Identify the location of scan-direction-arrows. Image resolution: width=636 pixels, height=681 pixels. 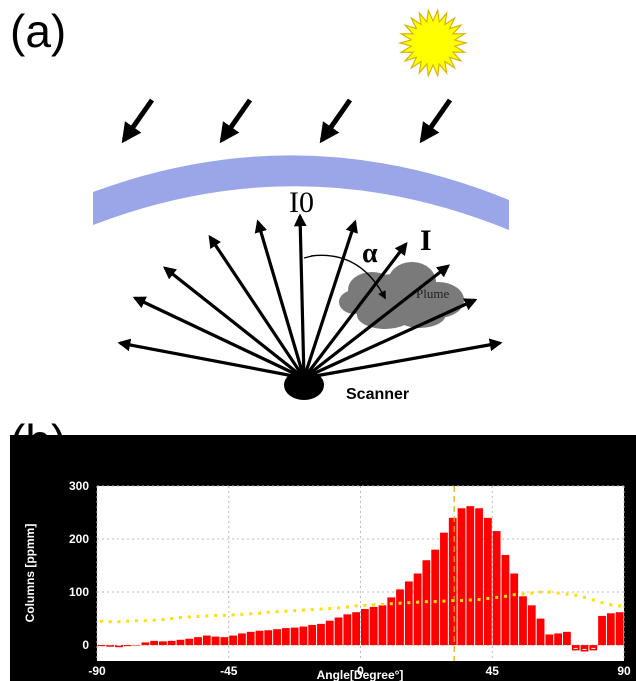
(310, 296).